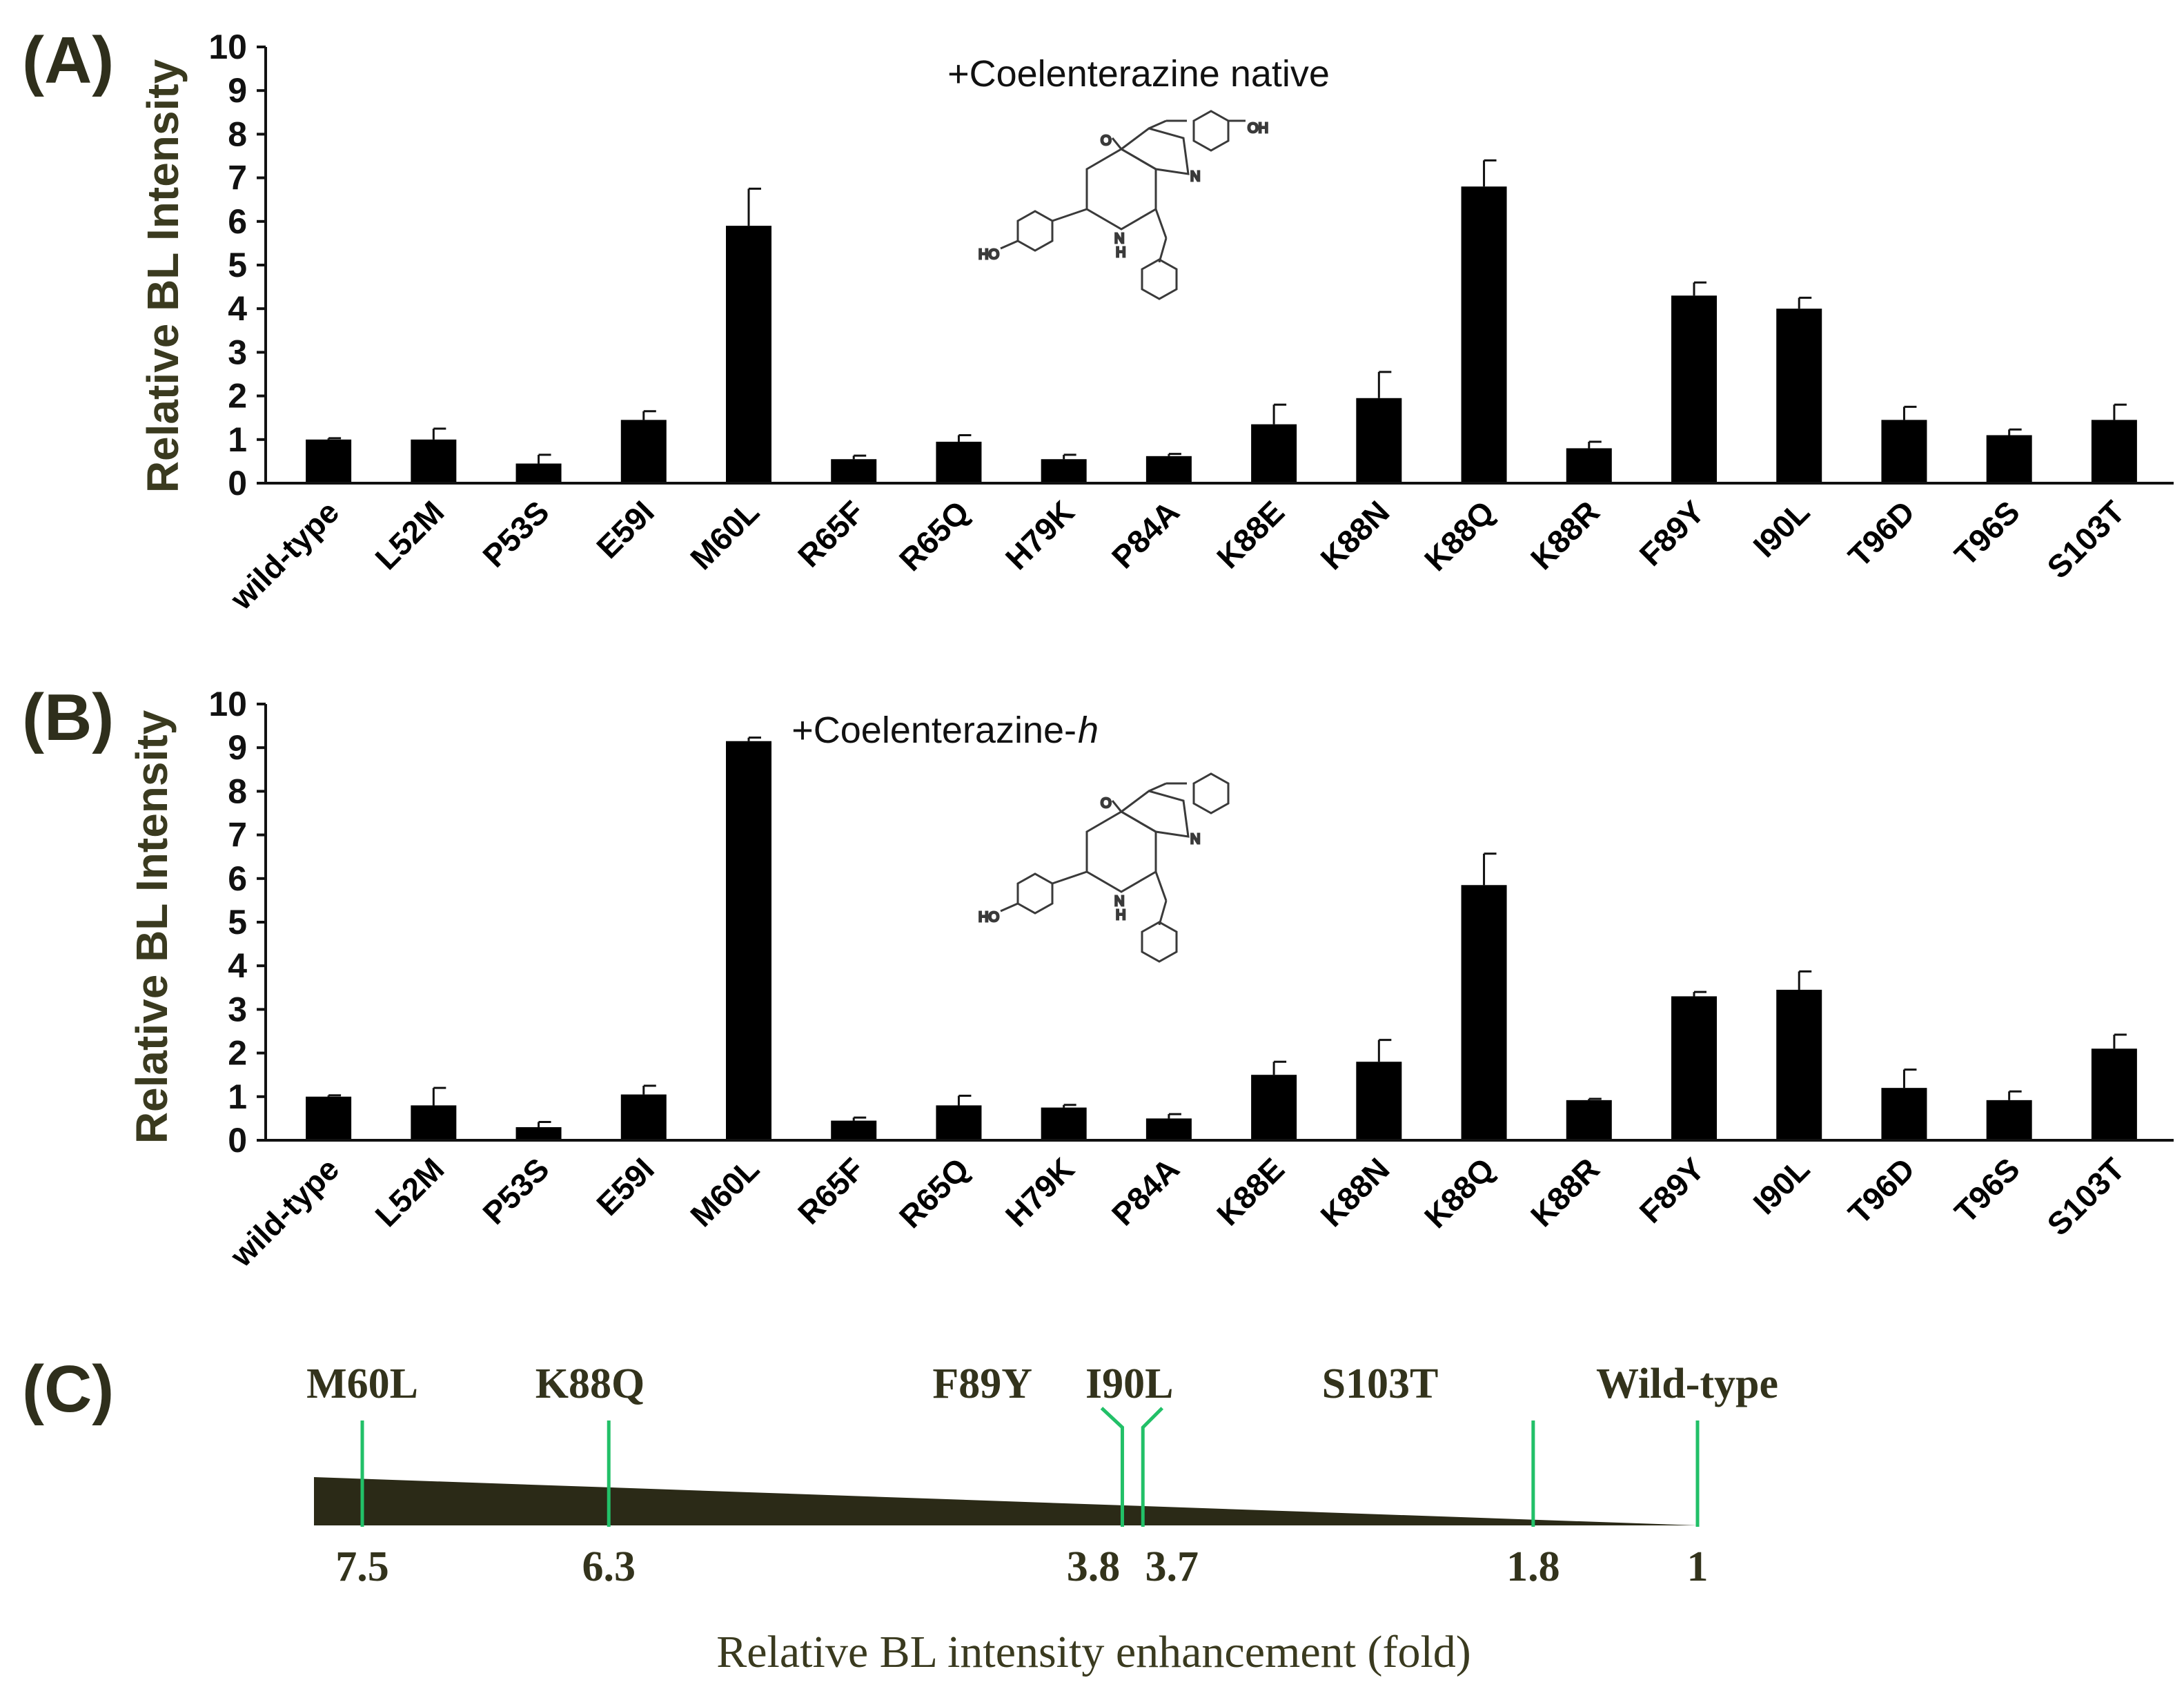 The width and height of the screenshot is (2184, 1689). I want to click on panel-b-category-label: T96S, so click(1987, 1190).